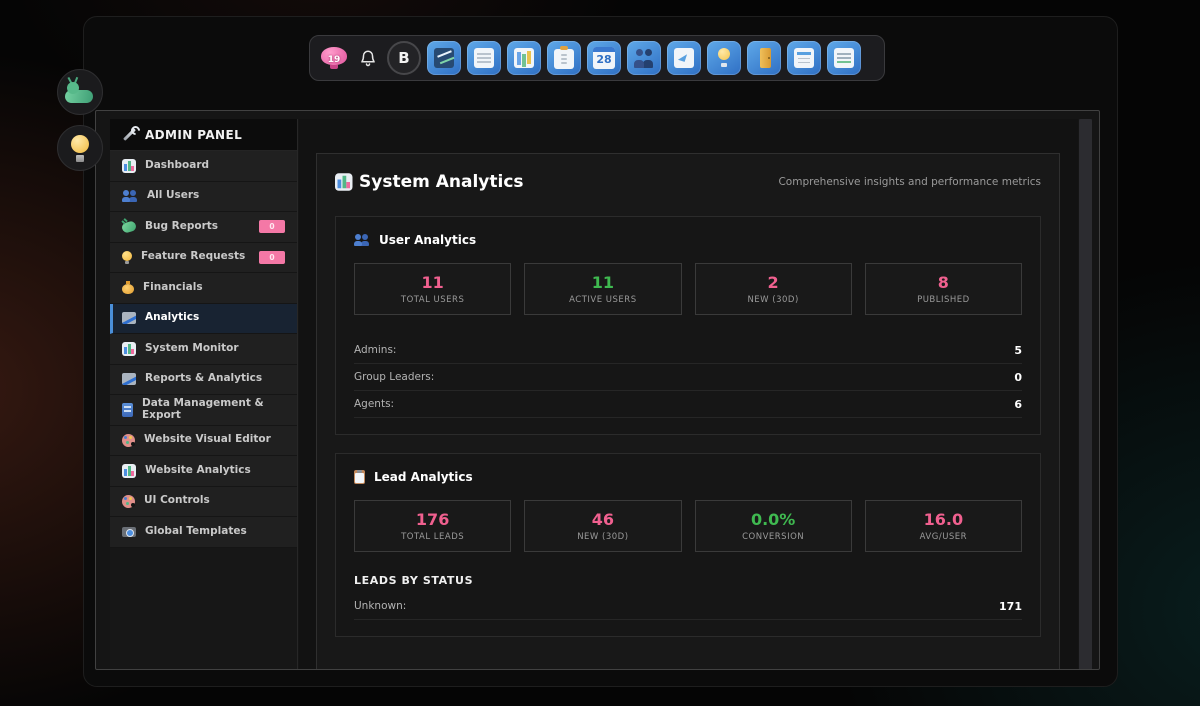 This screenshot has height=706, width=1200. What do you see at coordinates (203, 501) in the screenshot?
I see `sidebar-item-ui-controls: UI Controls` at bounding box center [203, 501].